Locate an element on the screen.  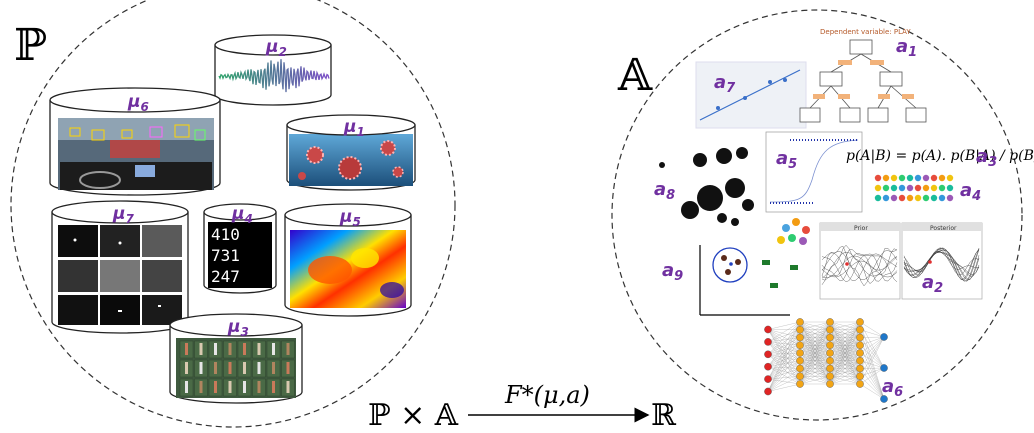
svg-text: 410 is located at coordinates (225, 234).